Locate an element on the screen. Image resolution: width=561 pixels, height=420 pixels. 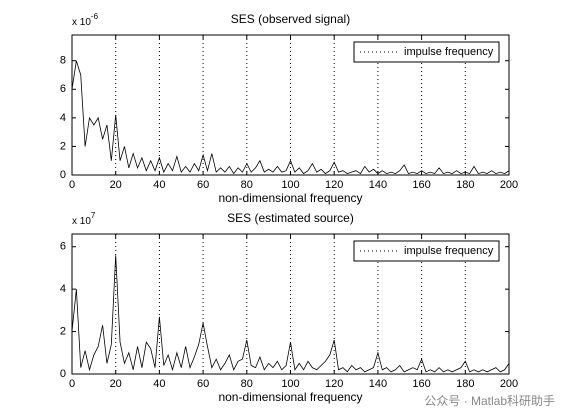
y-scale-label: x 107 is located at coordinates (84, 219).